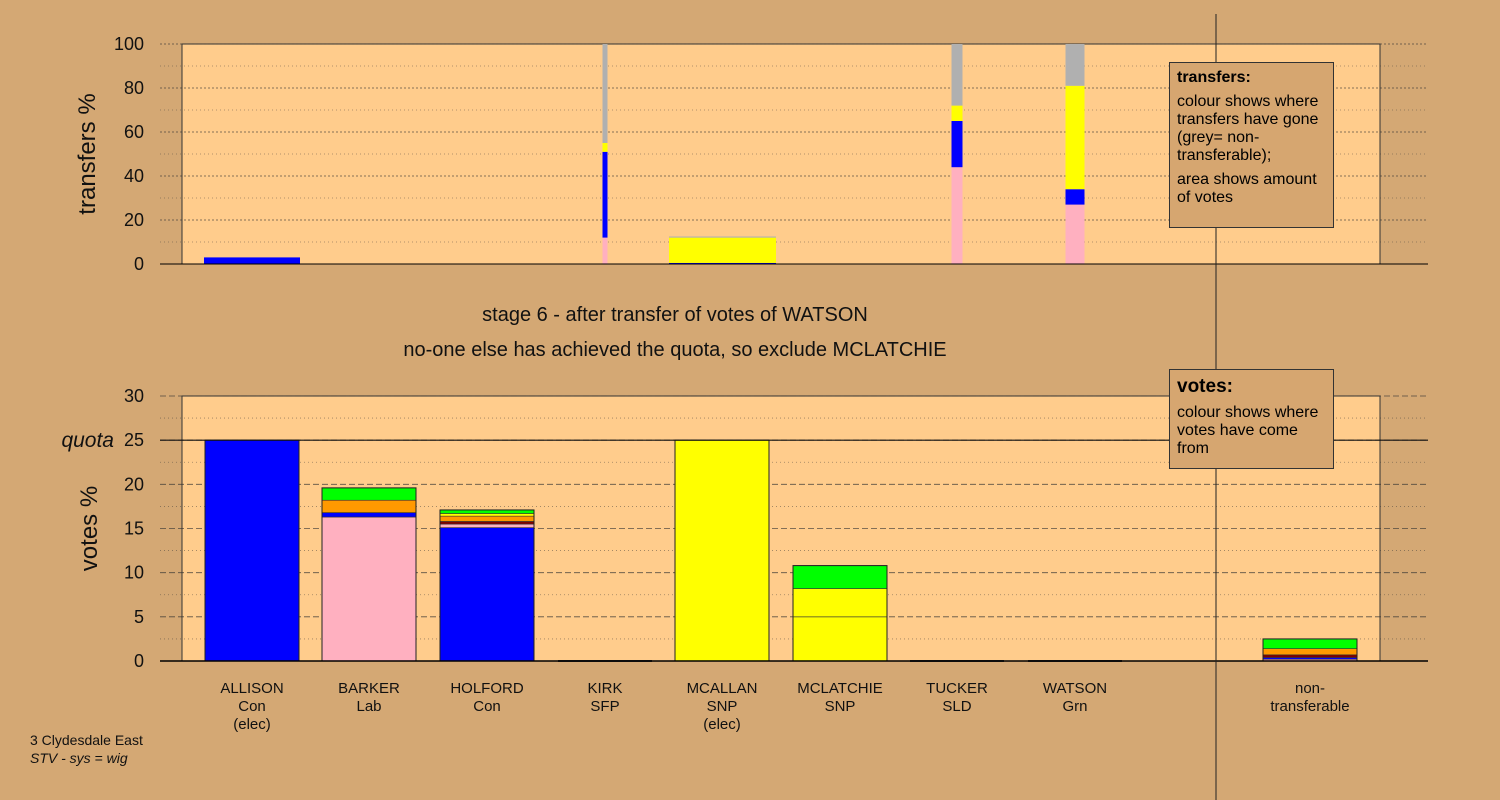  Describe the element at coordinates (1309, 706) in the screenshot. I see `candidate-label-line: transferable` at that location.